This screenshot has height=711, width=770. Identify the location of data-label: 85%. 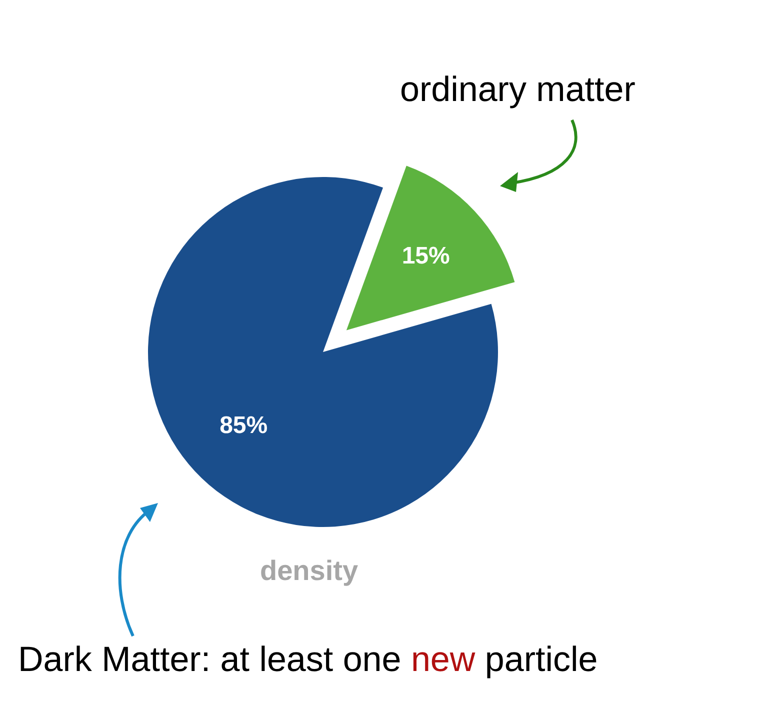
(244, 425).